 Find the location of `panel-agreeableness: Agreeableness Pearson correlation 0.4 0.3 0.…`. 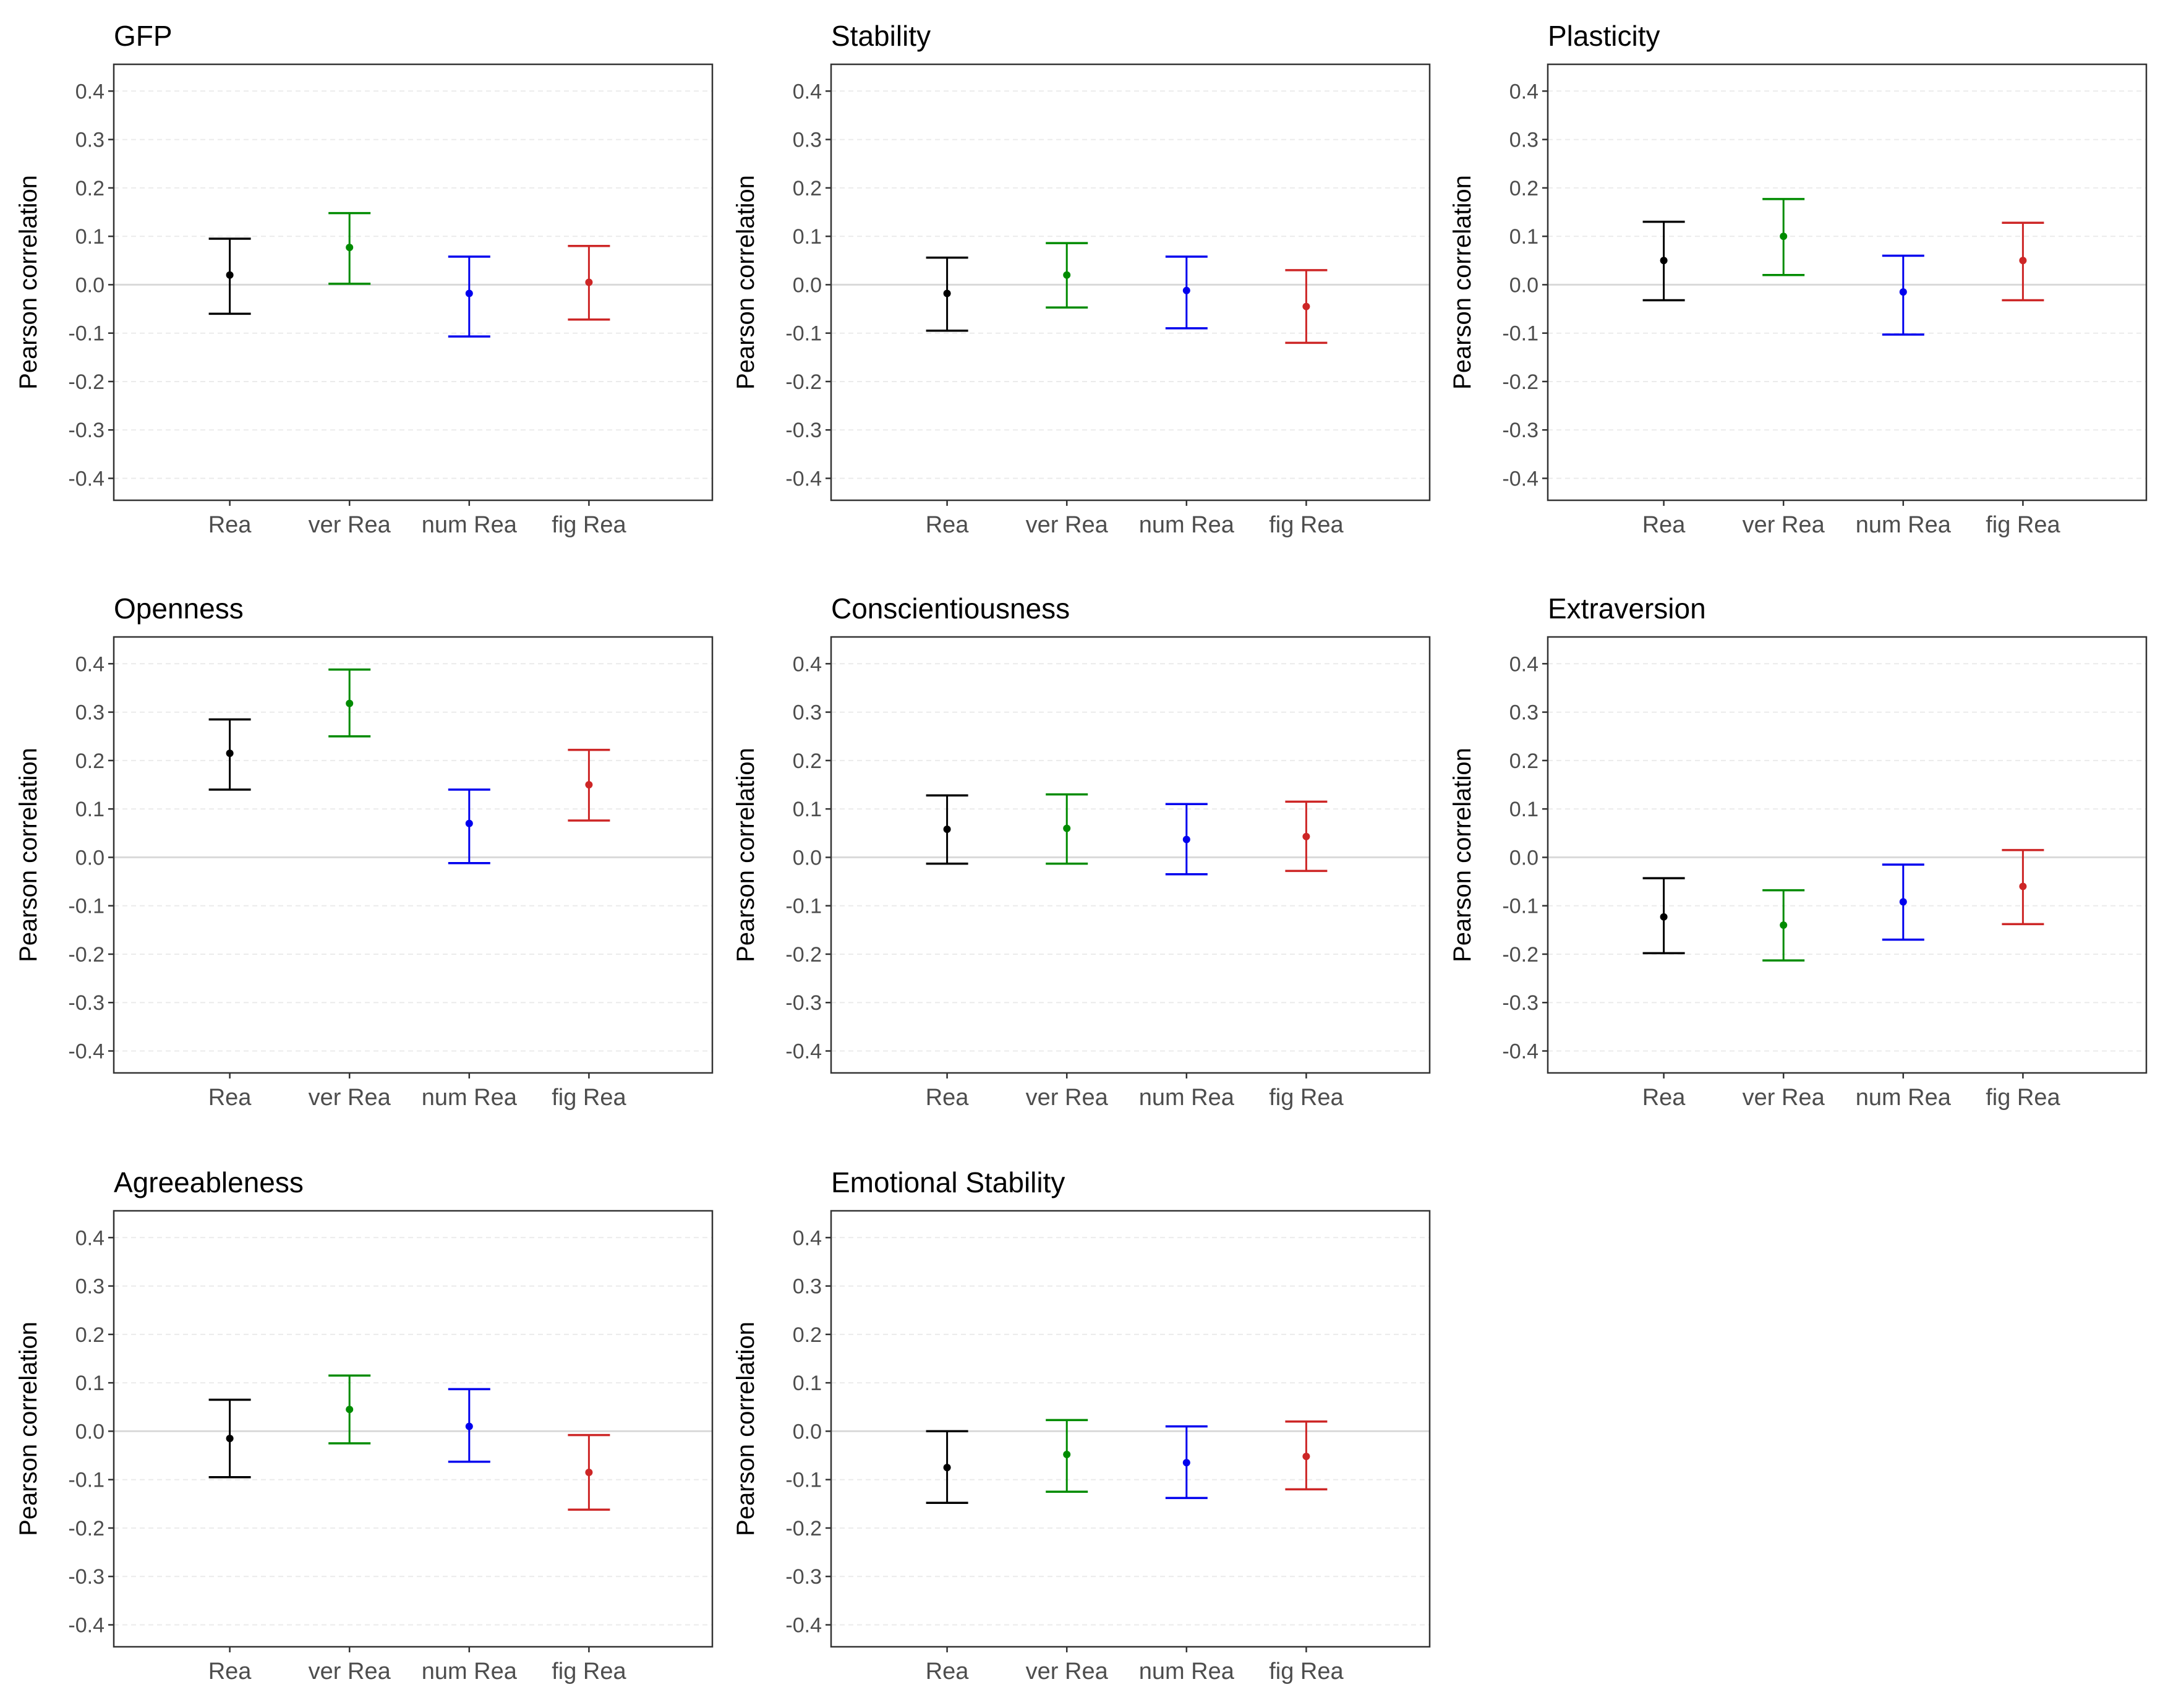

panel-agreeableness: Agreeableness Pearson correlation 0.4 0.3 0.… is located at coordinates (364, 1425).